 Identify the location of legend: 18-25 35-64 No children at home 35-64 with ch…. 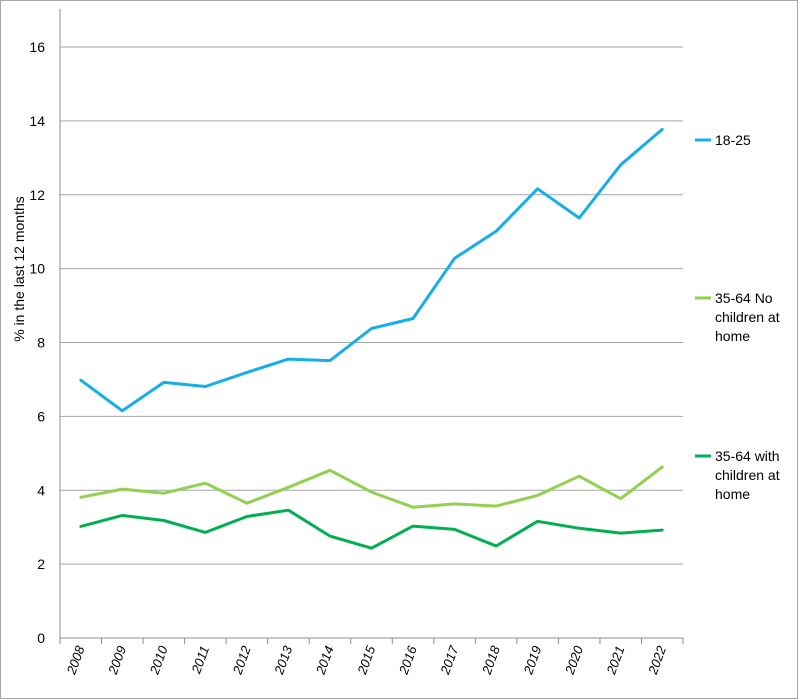
(737, 317).